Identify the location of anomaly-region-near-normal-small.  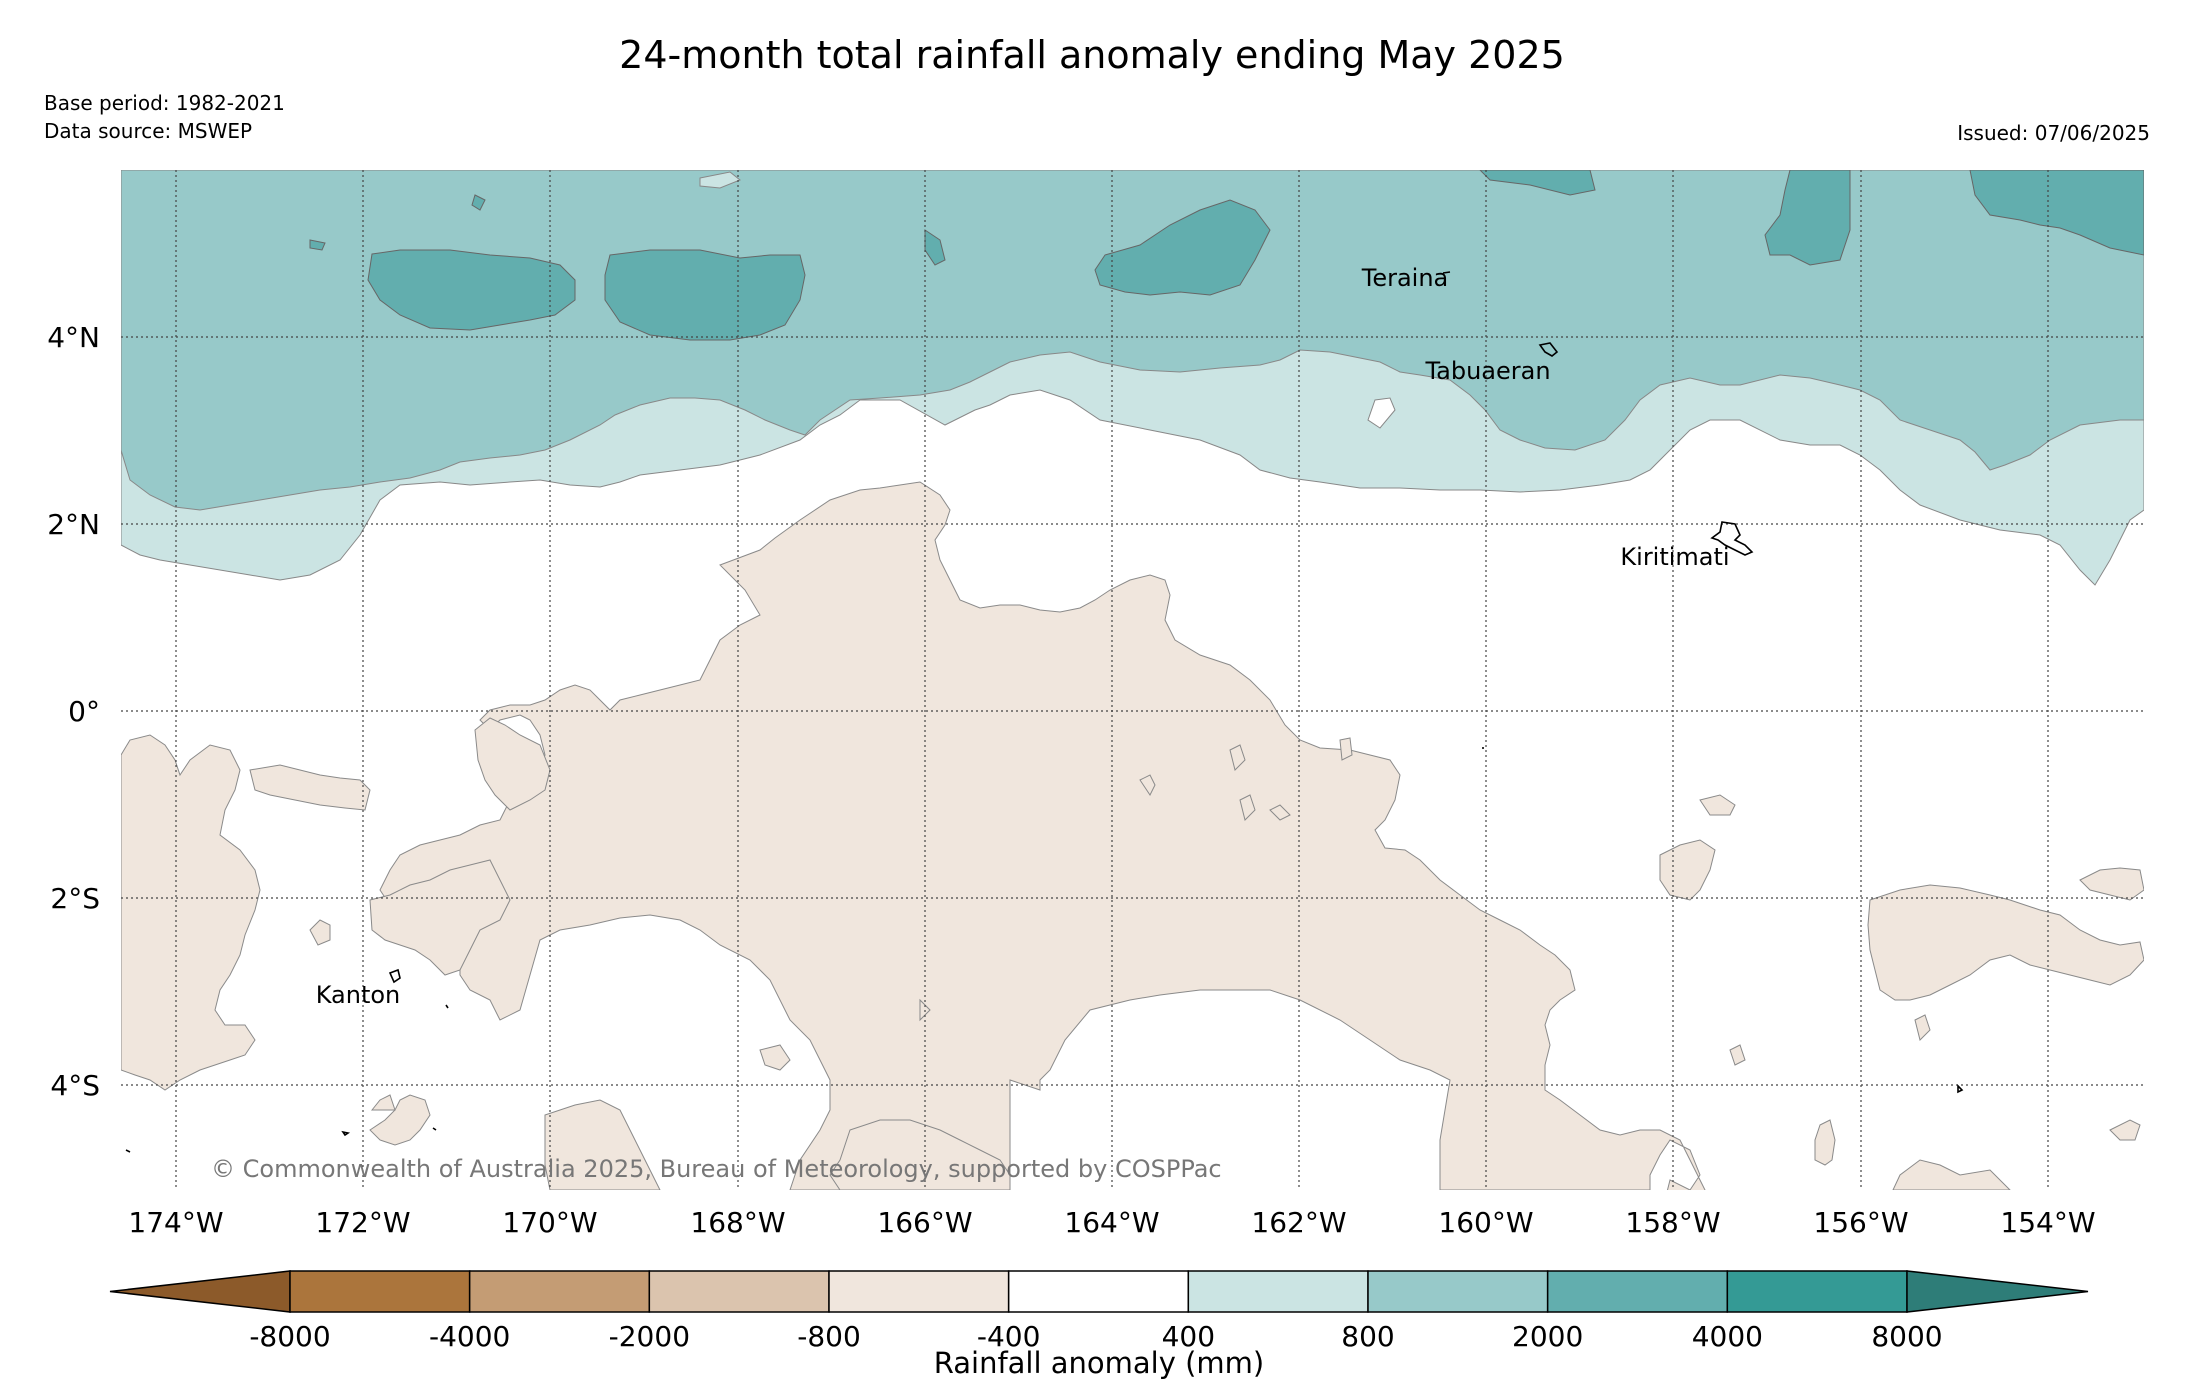
(1381, 413).